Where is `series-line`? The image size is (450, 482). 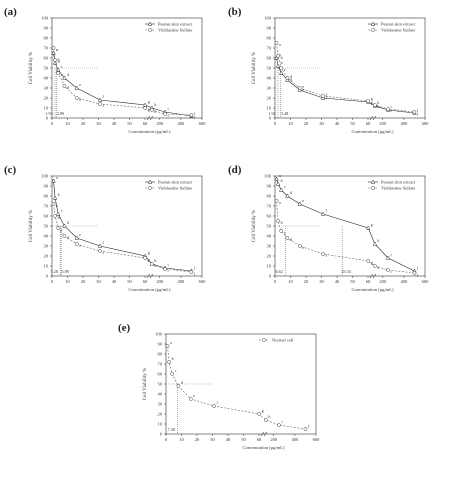
series-line is located at coordinates (122, 226).